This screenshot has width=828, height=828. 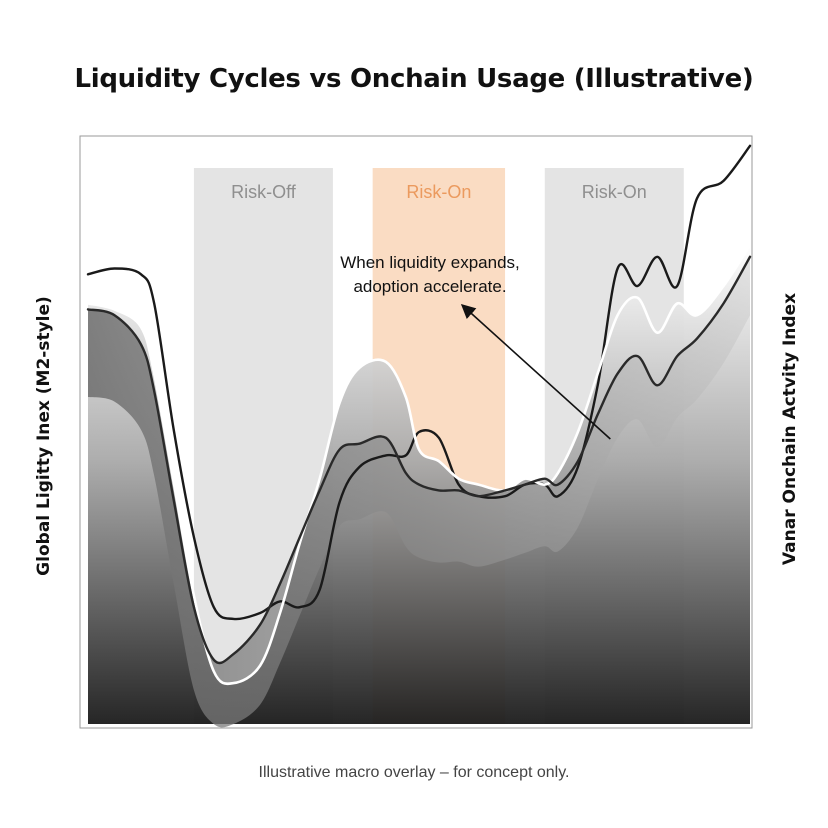 I want to click on regime-labels: Risk-Off Risk-On Risk-On, so click(x=439, y=192).